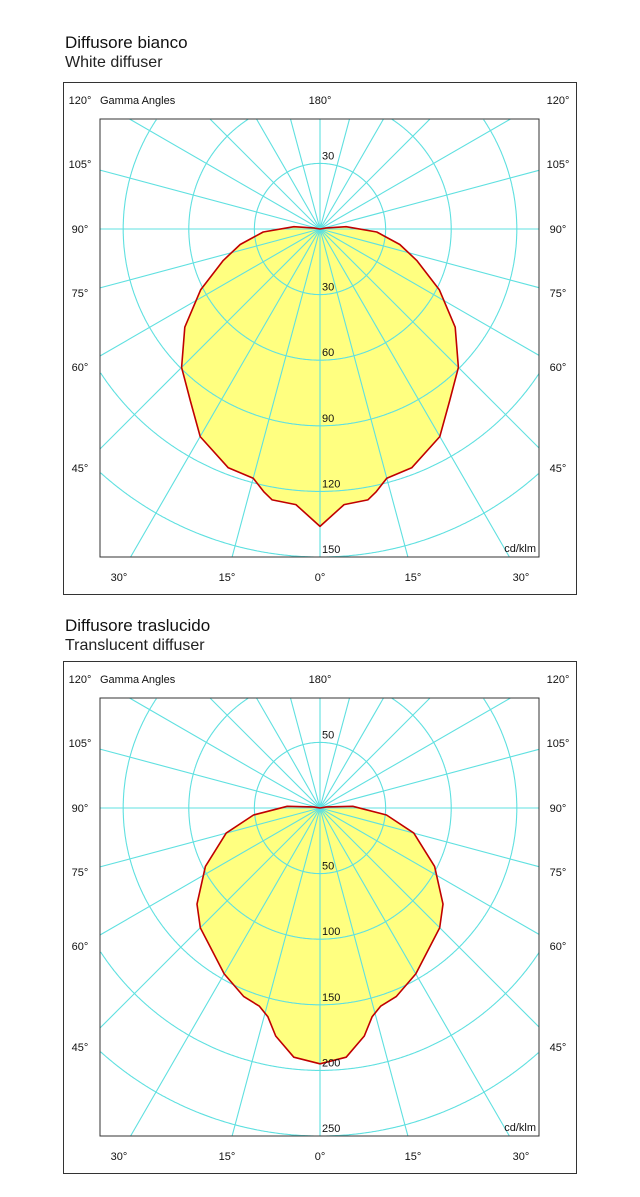  I want to click on top-angle-label: 180°, so click(320, 101).